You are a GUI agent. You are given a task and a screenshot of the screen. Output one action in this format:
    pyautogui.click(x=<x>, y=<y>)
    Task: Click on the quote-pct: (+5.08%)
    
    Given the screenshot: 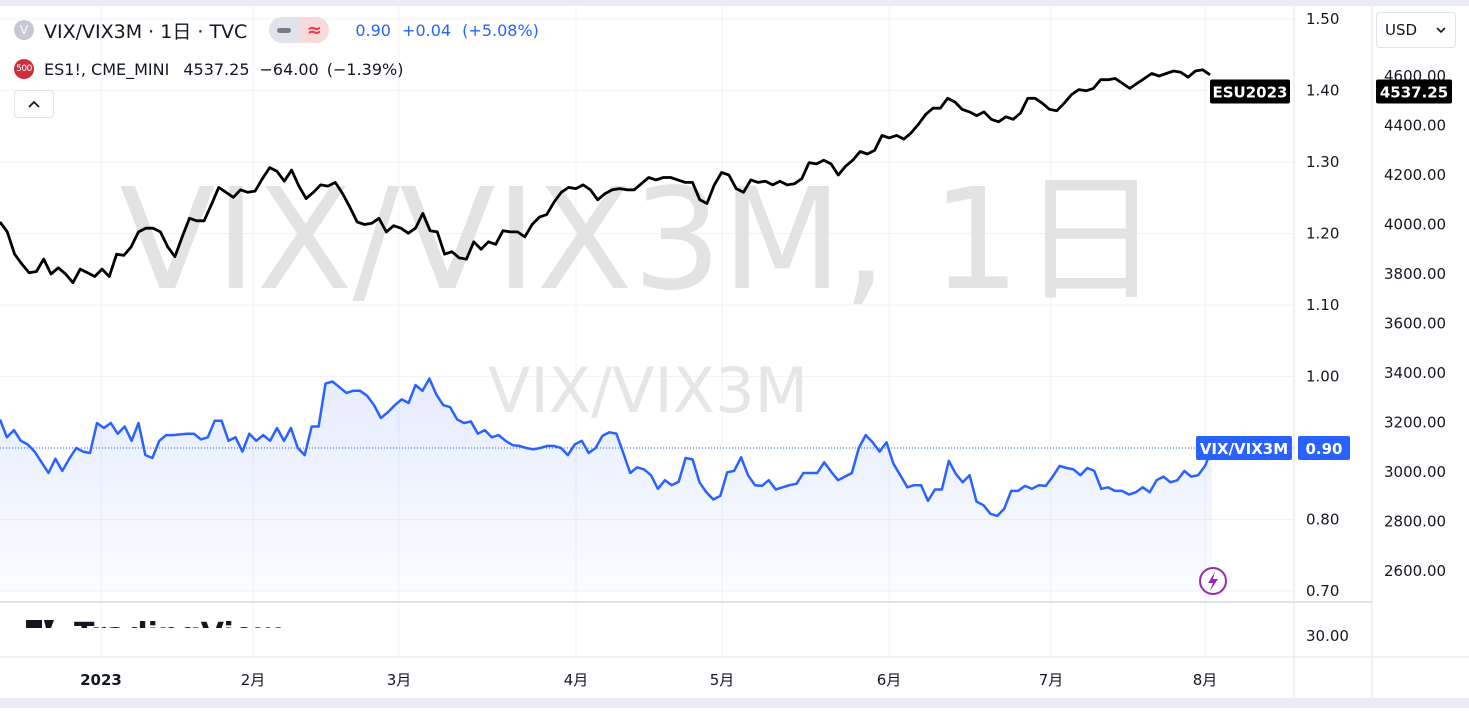 What is the action you would take?
    pyautogui.click(x=500, y=30)
    